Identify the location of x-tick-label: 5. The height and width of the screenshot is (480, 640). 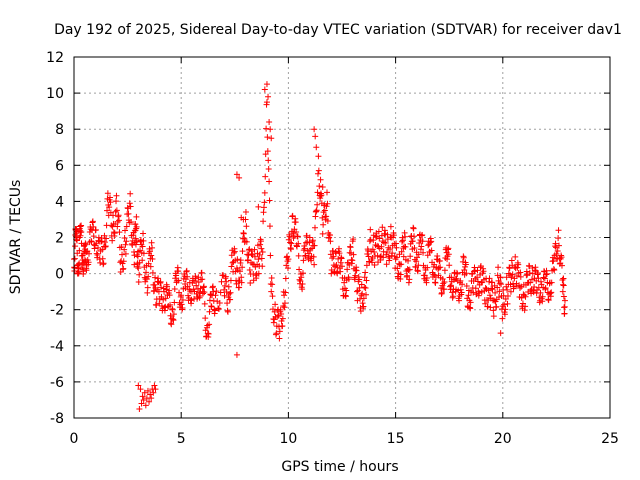
(181, 439).